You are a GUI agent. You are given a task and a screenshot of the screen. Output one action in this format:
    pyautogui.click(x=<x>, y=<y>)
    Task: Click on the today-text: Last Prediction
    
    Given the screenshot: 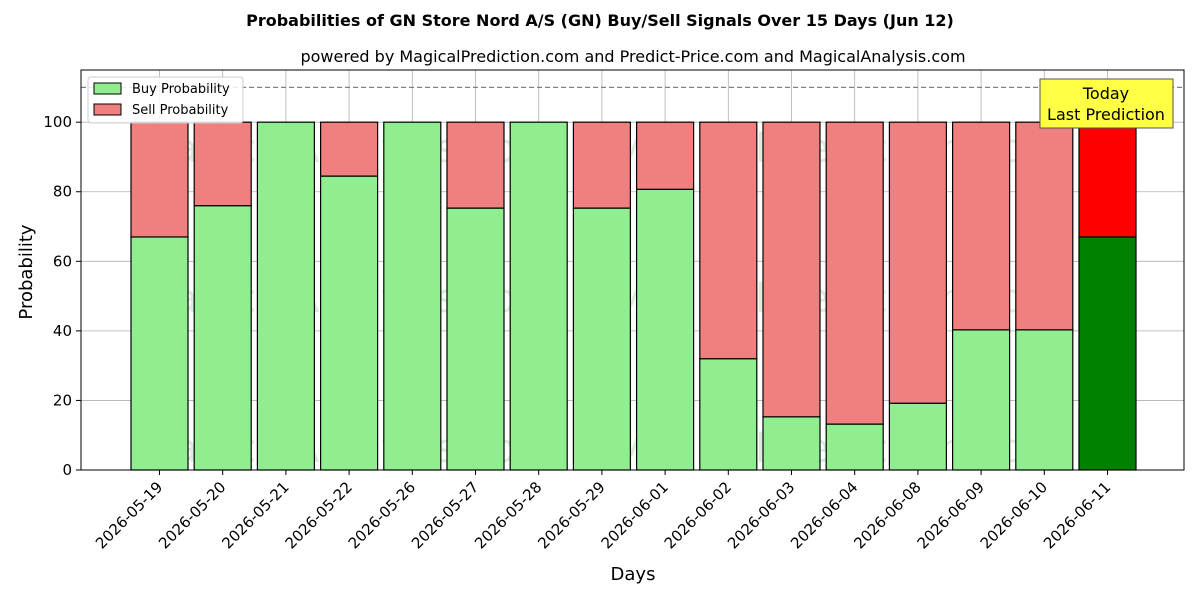 What is the action you would take?
    pyautogui.click(x=1106, y=114)
    